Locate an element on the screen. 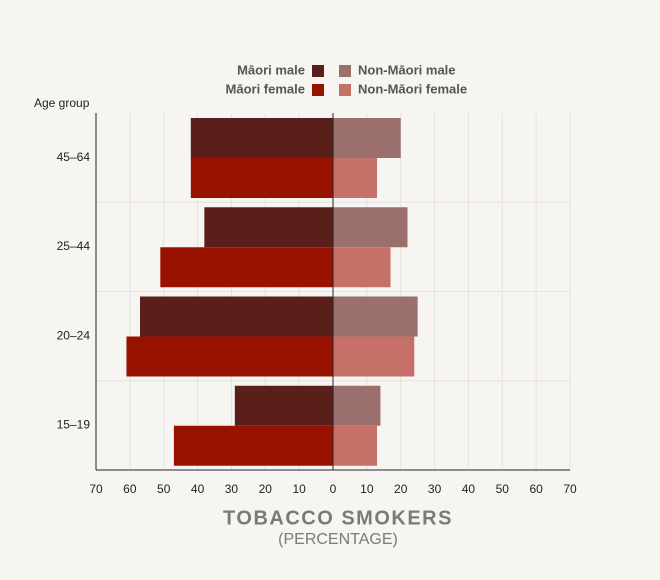 This screenshot has width=660, height=580. chart-subtitle: (PERCENTAGE) is located at coordinates (338, 539).